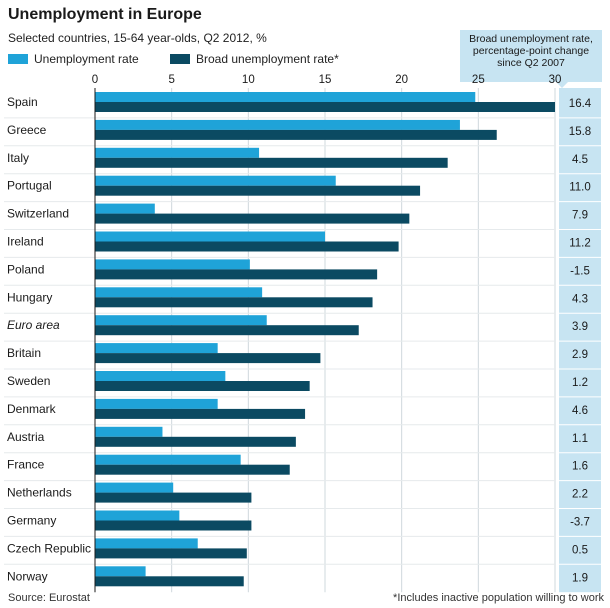 The width and height of the screenshot is (610, 608). What do you see at coordinates (28, 381) in the screenshot?
I see `category-label-sweden: Sweden` at bounding box center [28, 381].